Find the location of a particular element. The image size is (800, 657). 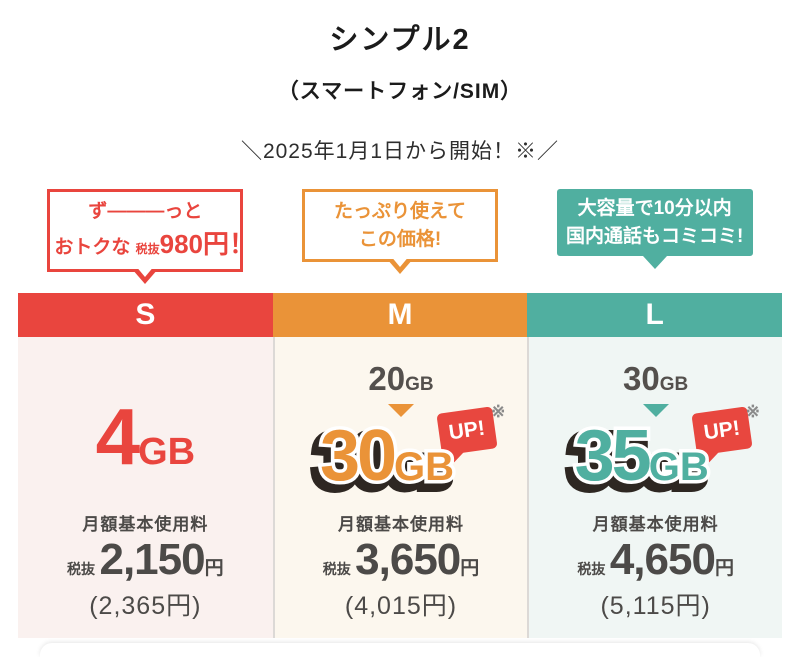

pop-mid-layer: 35GB is located at coordinates (641, 456).